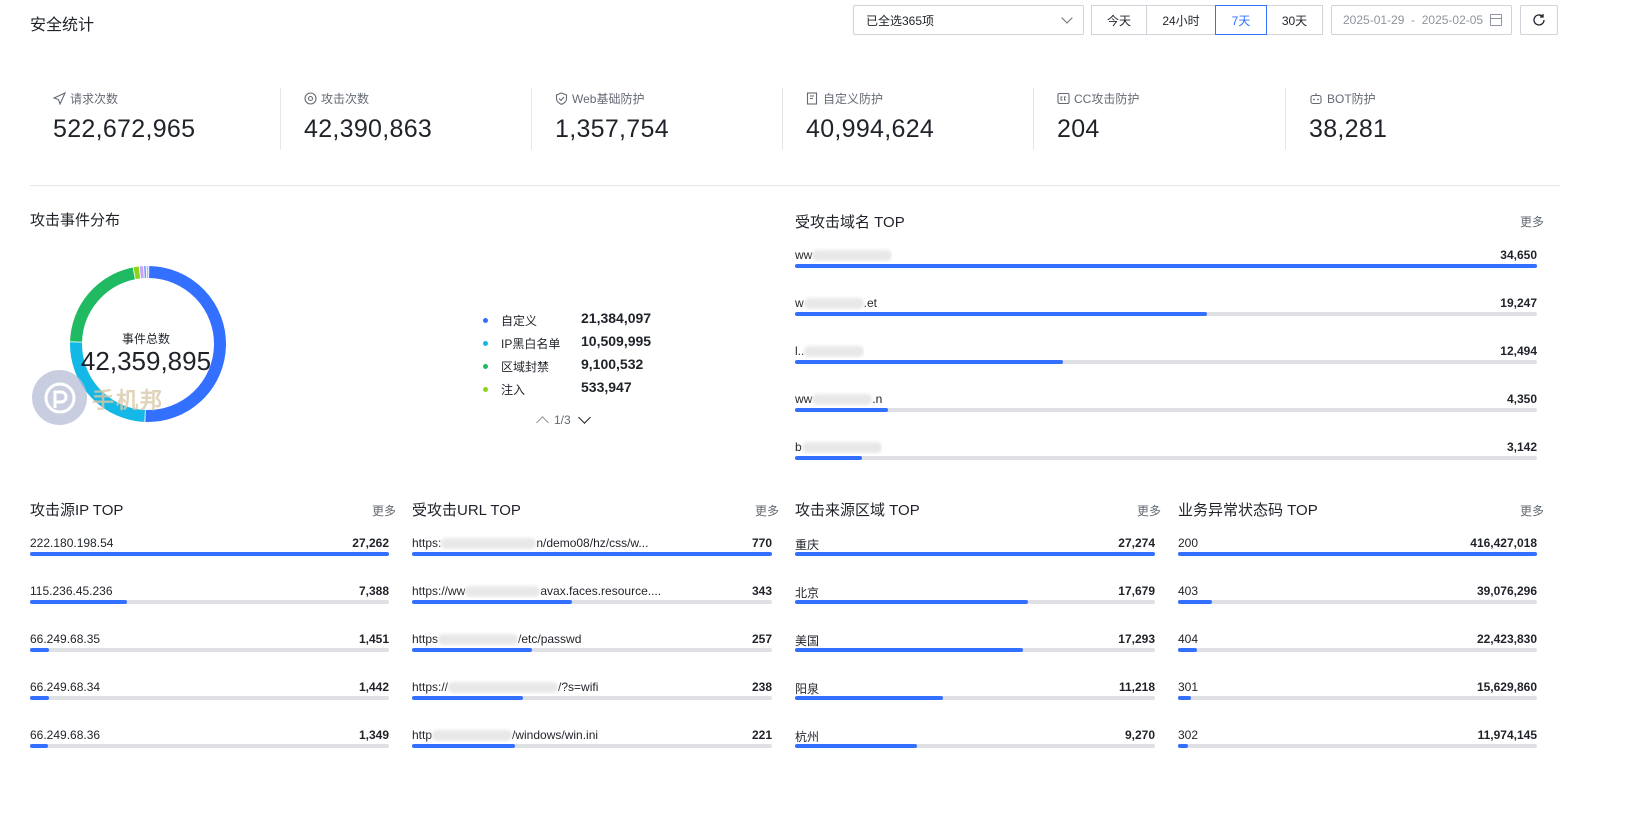 The height and width of the screenshot is (828, 1631). Describe the element at coordinates (761, 591) in the screenshot. I see `item-value: 343` at that location.